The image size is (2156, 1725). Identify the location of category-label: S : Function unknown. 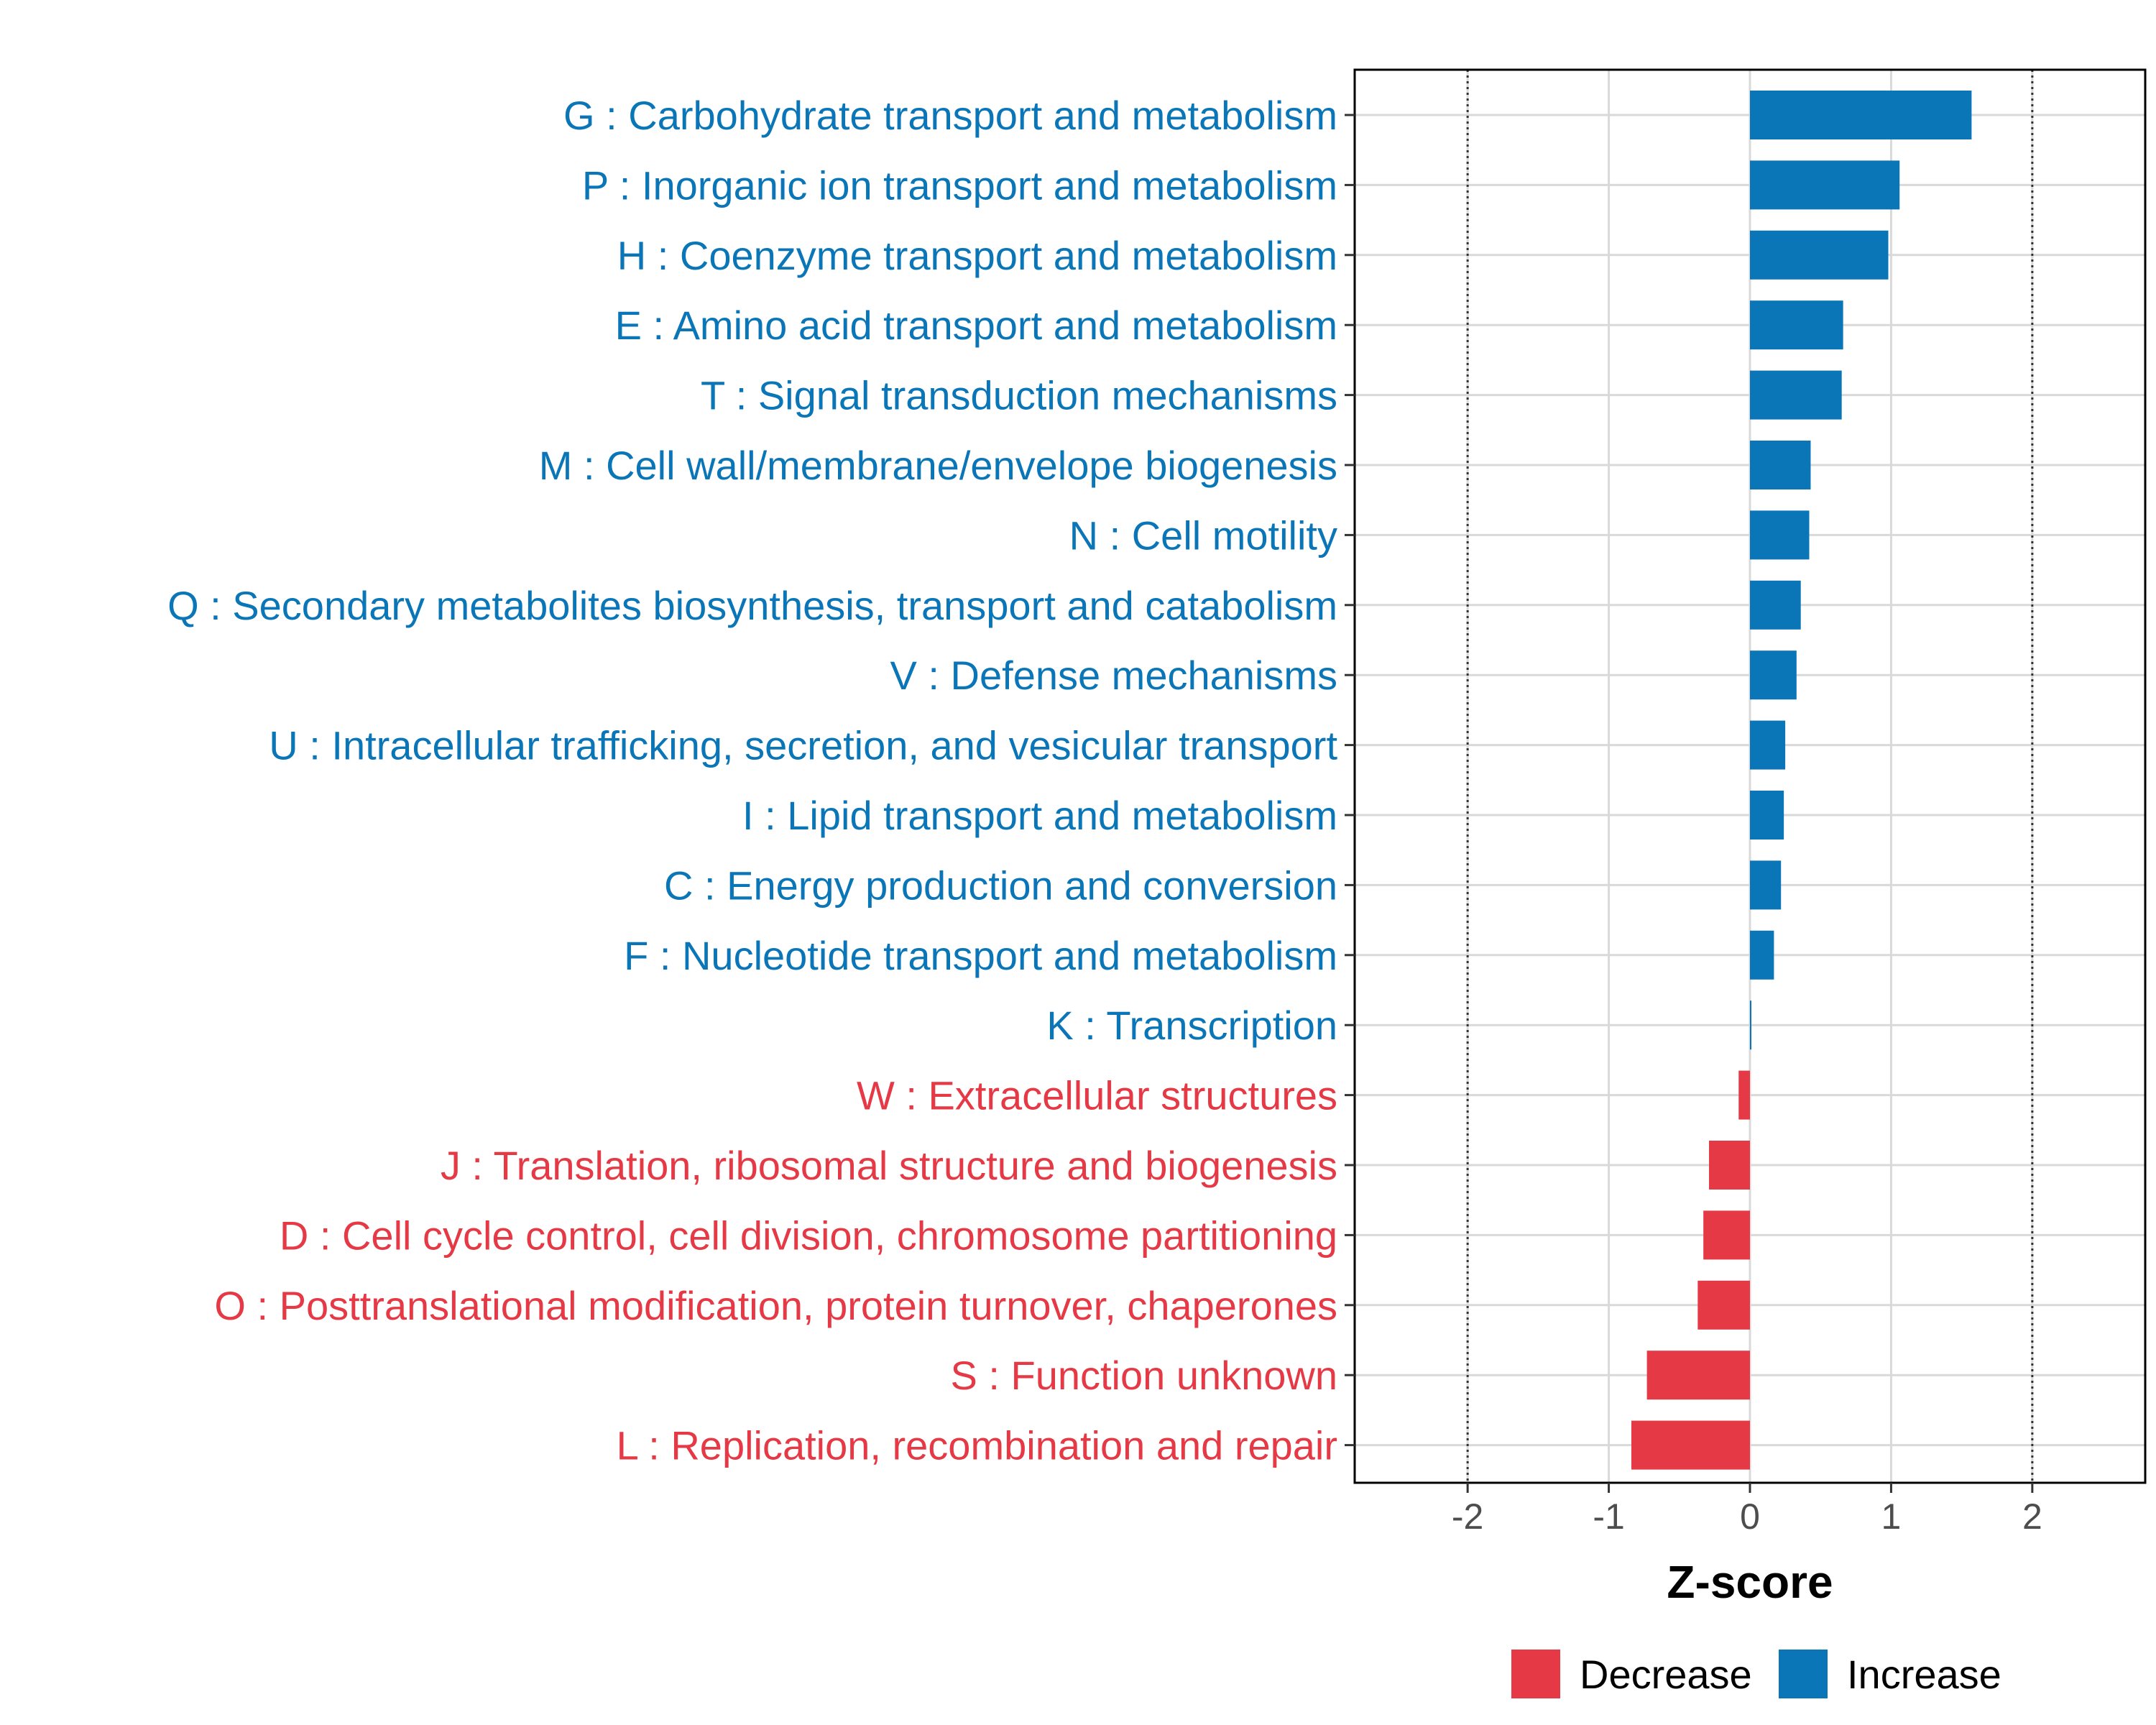
(1143, 1375).